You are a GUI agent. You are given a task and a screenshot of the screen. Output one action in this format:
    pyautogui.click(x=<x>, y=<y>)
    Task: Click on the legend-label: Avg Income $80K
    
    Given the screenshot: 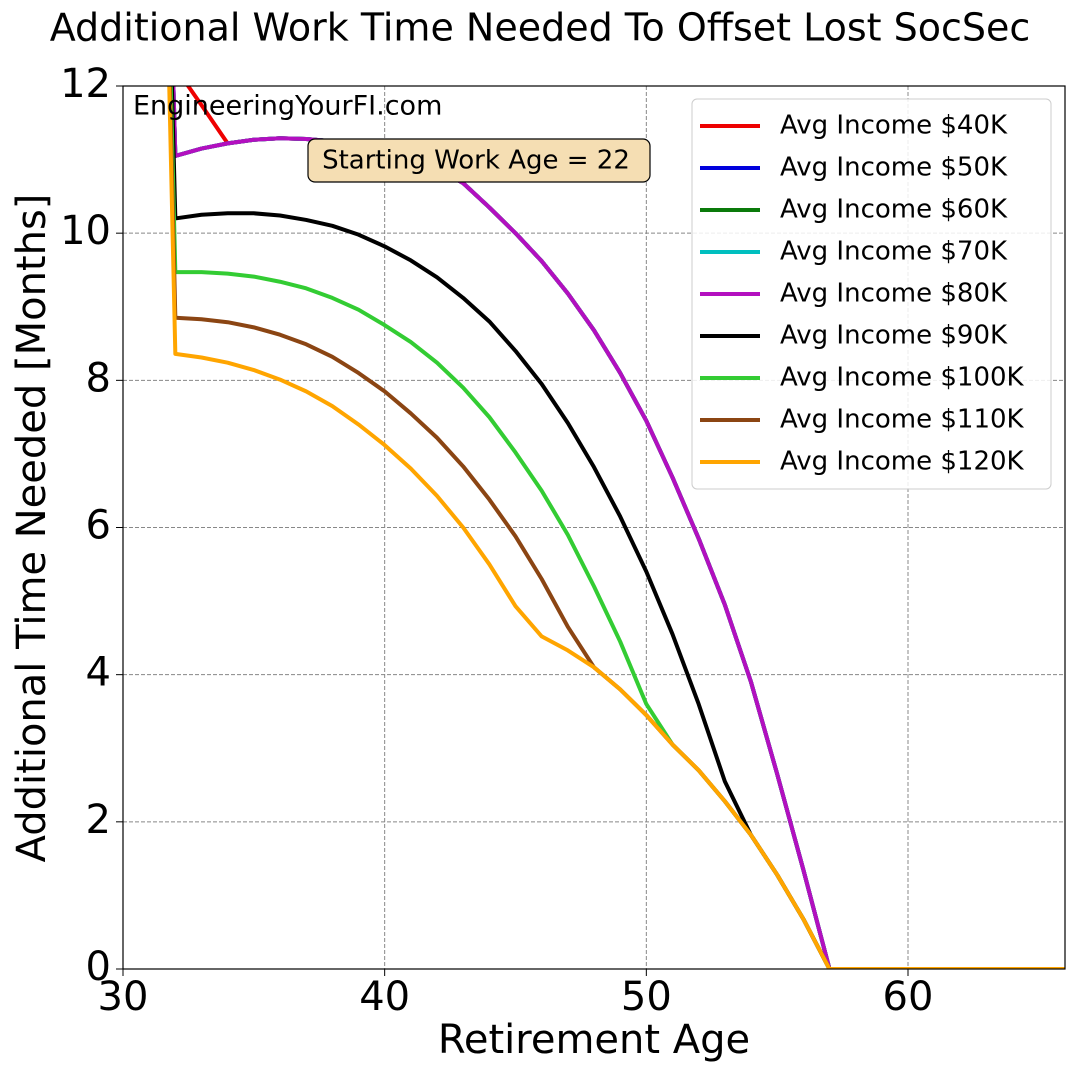 What is the action you would take?
    pyautogui.click(x=894, y=294)
    